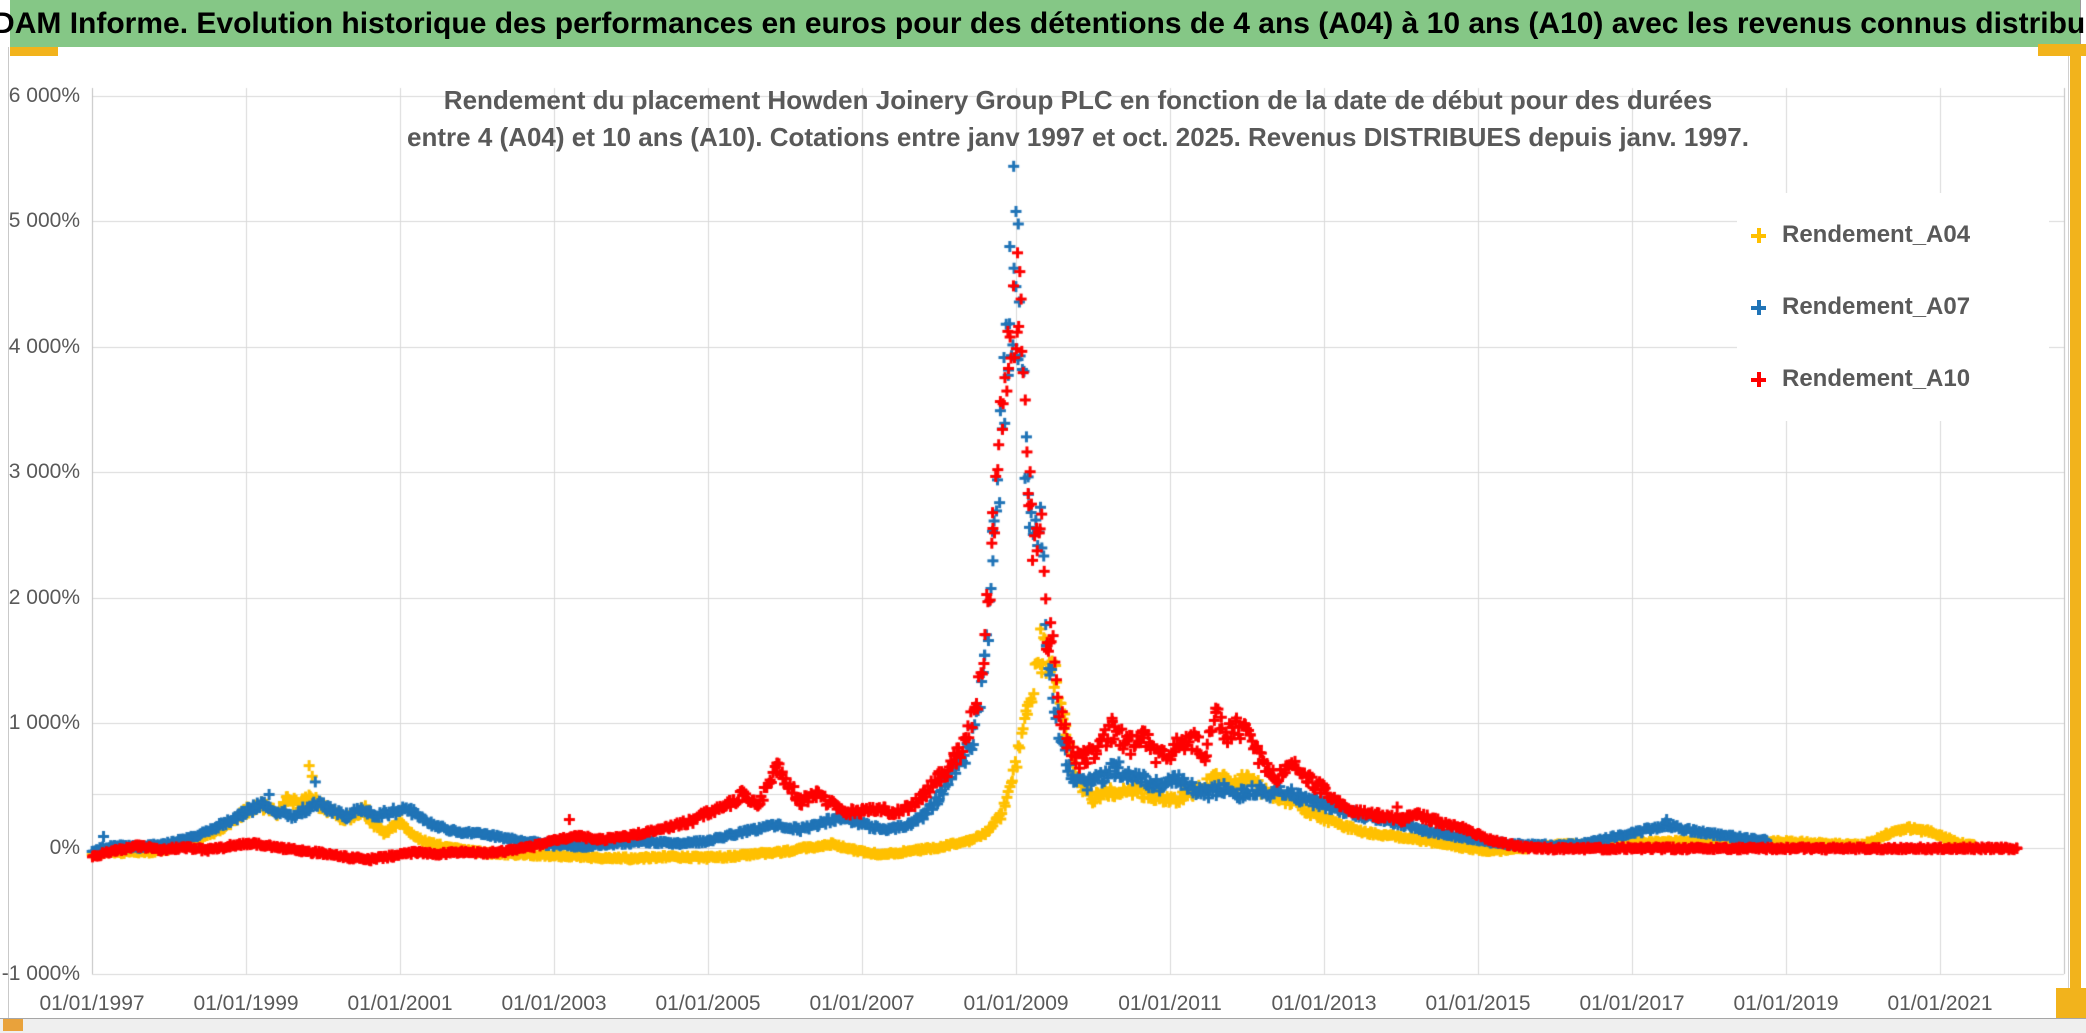  What do you see at coordinates (1170, 1003) in the screenshot?
I see `x-tick-label: 01/01/2011` at bounding box center [1170, 1003].